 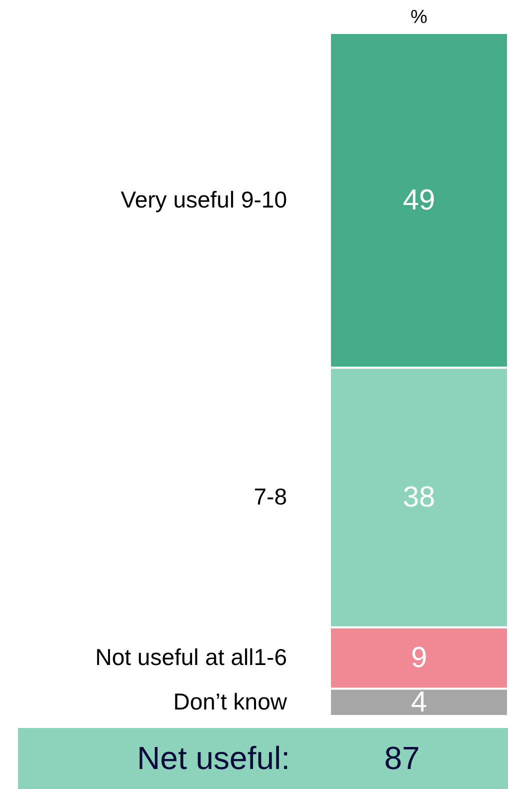 I want to click on data-label: 9, so click(x=419, y=658).